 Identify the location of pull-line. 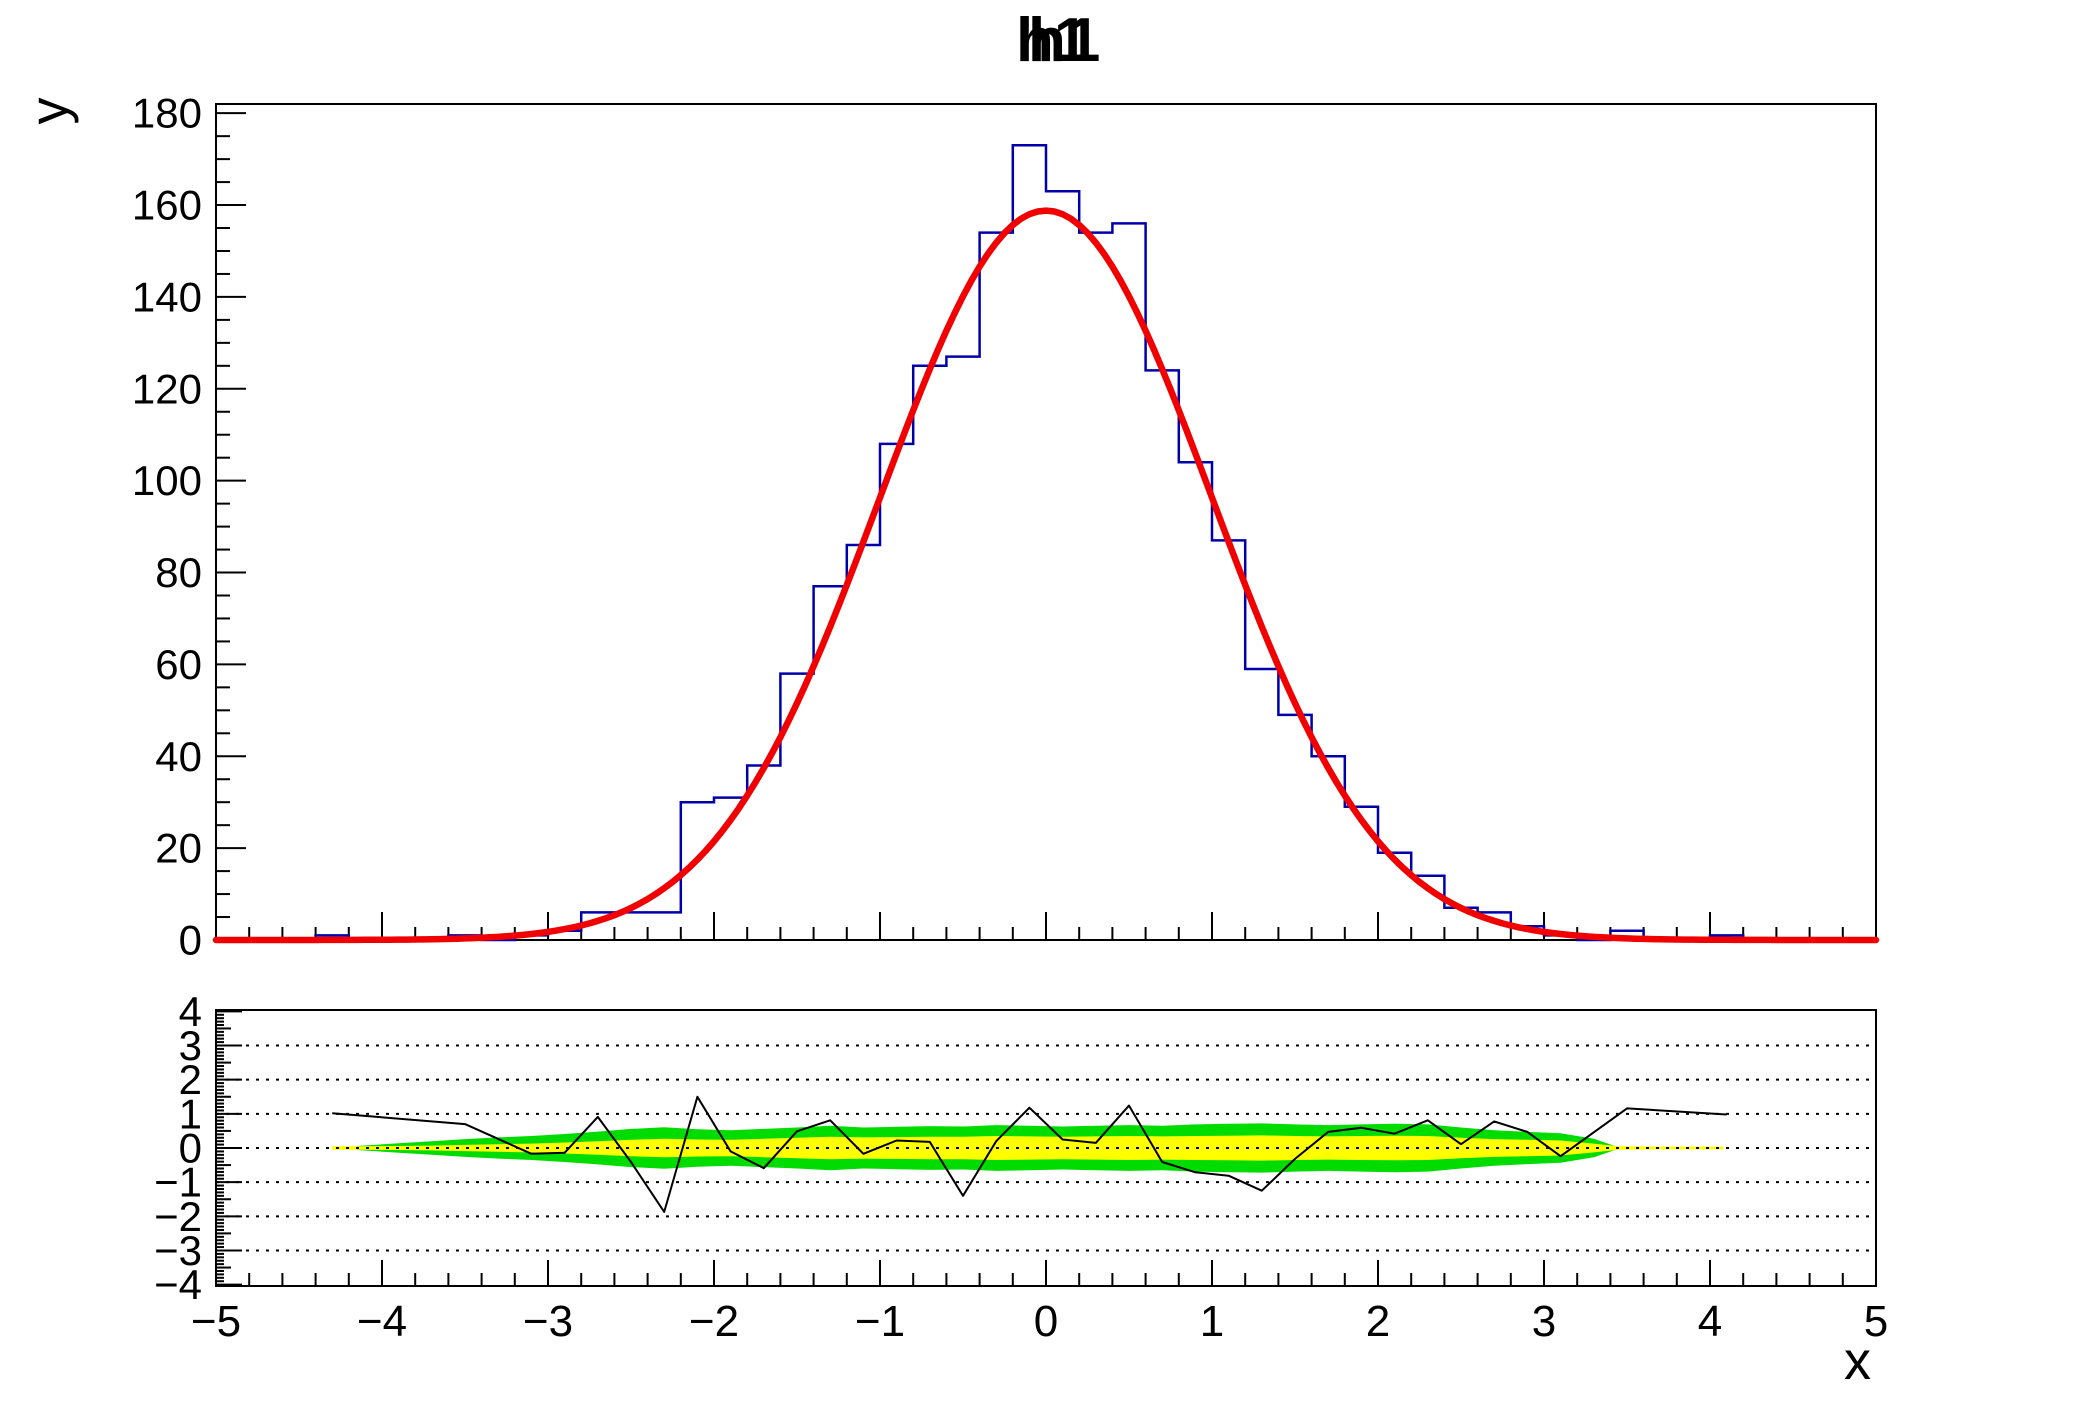
(1029, 1154).